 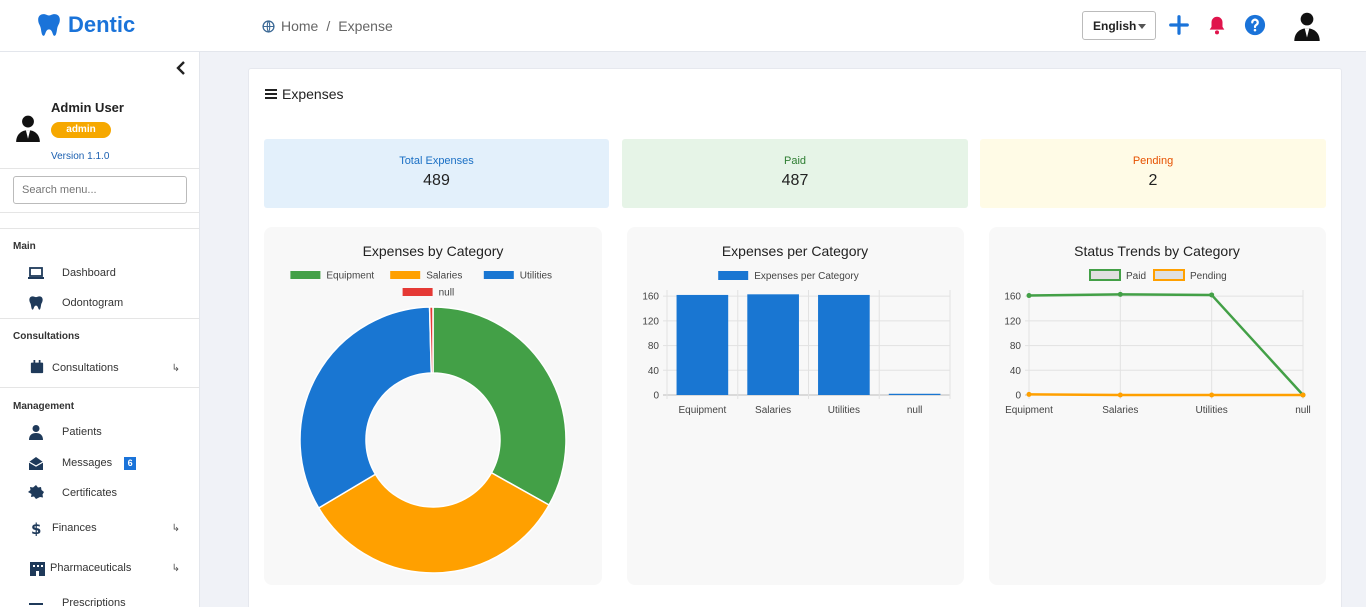 I want to click on sidebar-item-odontogram: Odontogram, so click(x=108, y=303).